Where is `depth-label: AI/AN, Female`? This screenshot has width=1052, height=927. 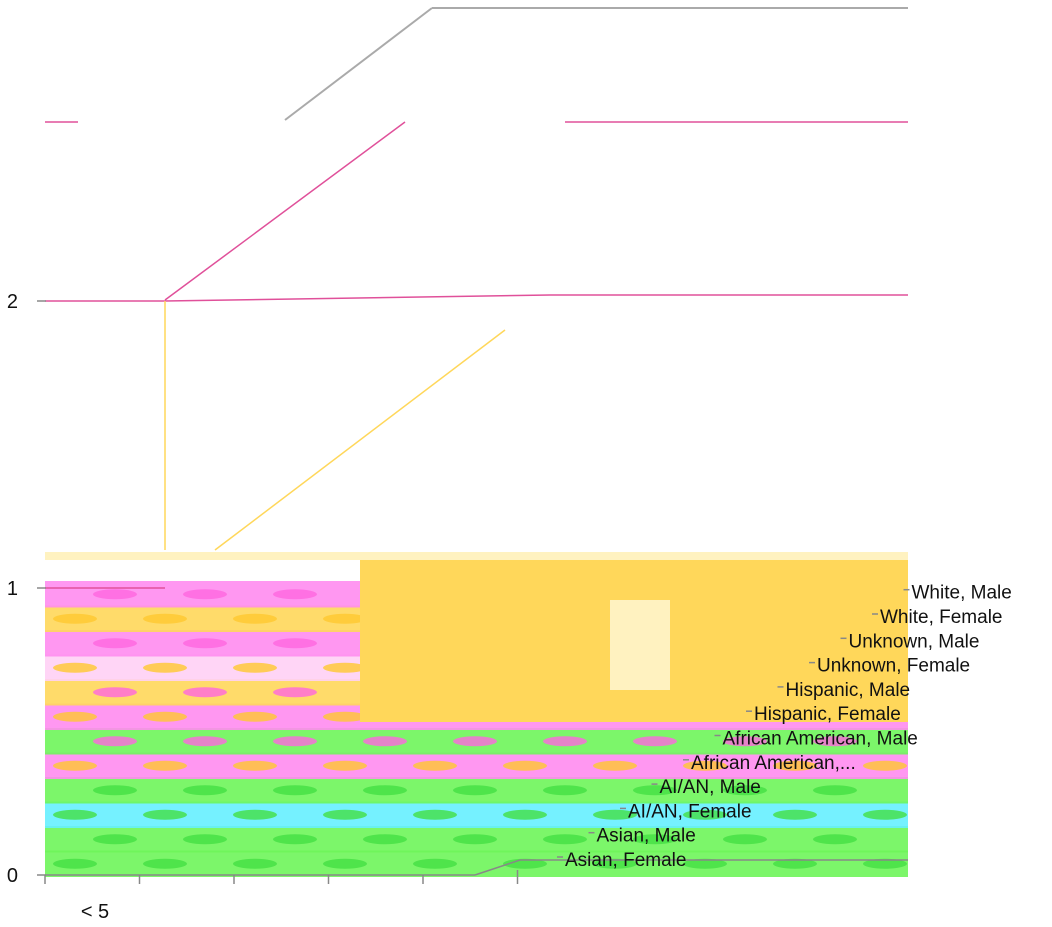 depth-label: AI/AN, Female is located at coordinates (690, 811).